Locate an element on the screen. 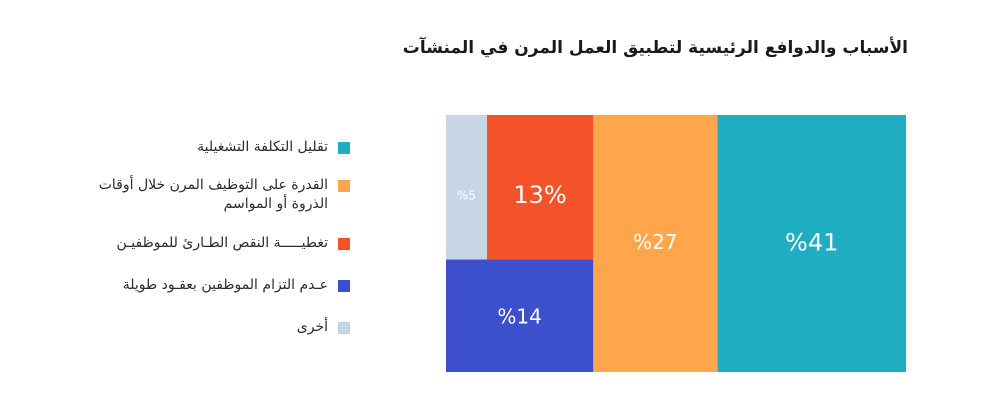 Image resolution: width=1000 pixels, height=403 pixels. legend-label: أخرى is located at coordinates (312, 327).